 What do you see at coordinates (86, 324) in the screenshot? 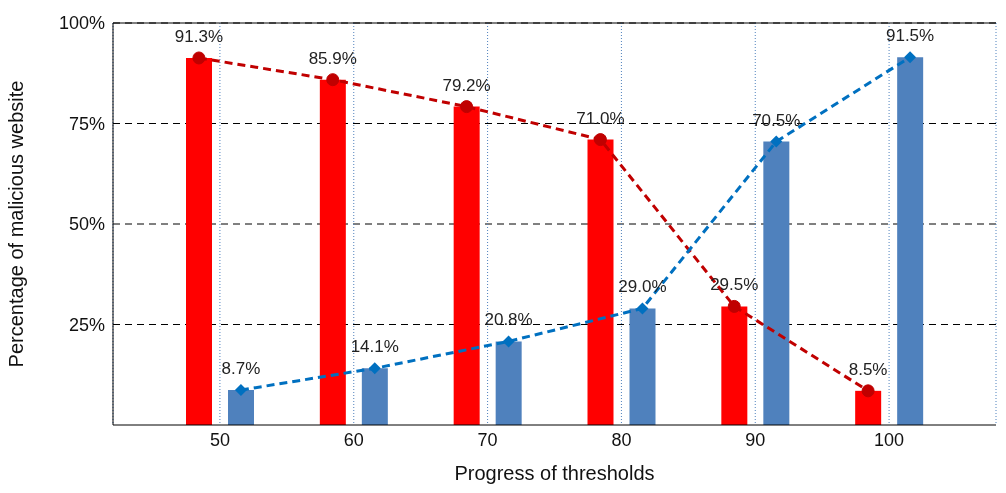
I see `y-tick-label: 25%` at bounding box center [86, 324].